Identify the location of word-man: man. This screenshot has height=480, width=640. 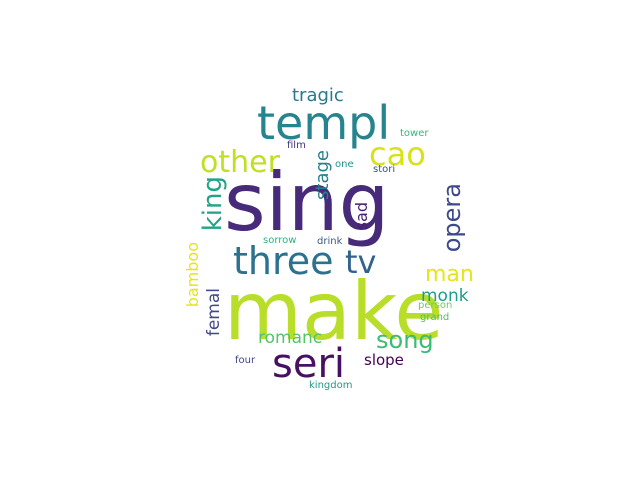
(449, 274).